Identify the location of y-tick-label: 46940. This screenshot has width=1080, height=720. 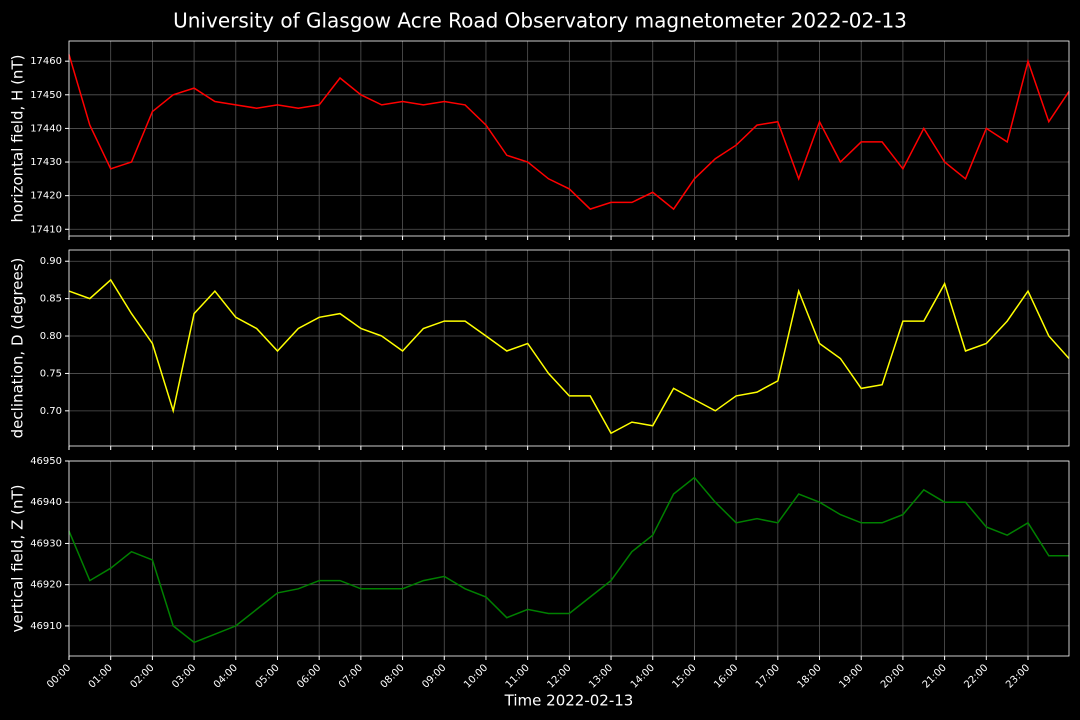
(46, 502).